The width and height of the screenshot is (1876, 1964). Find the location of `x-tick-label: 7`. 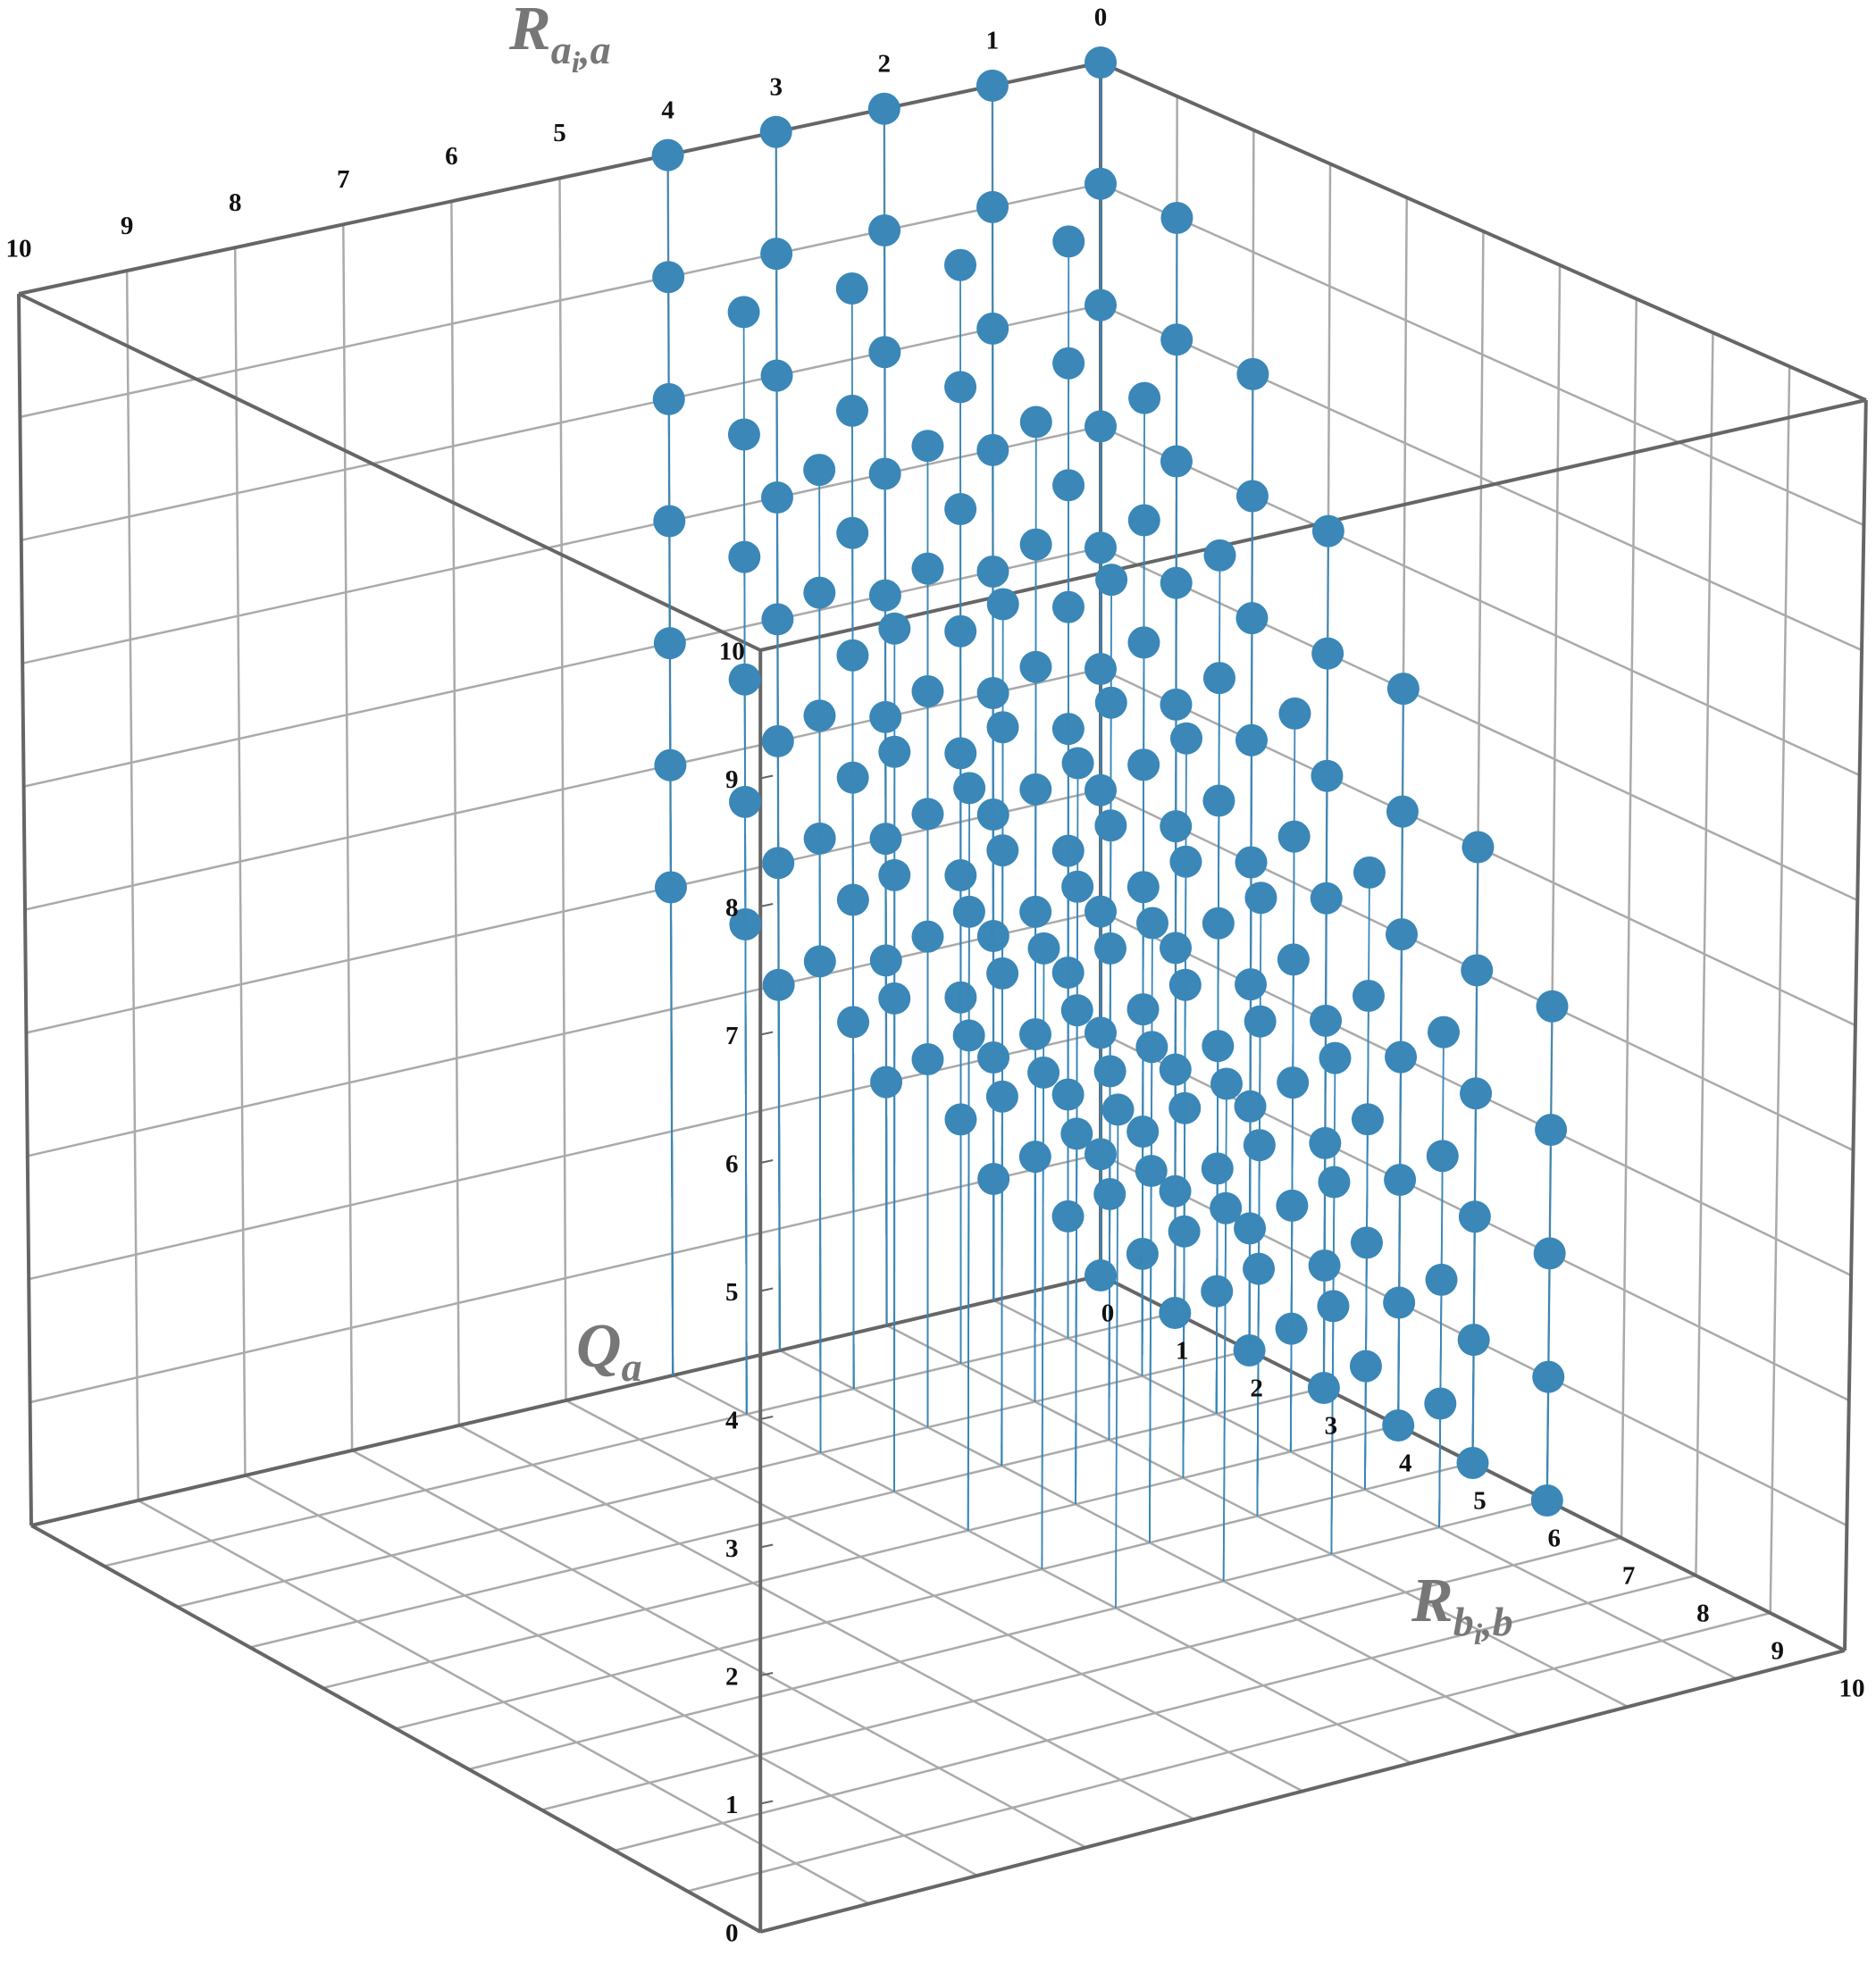

x-tick-label: 7 is located at coordinates (343, 179).